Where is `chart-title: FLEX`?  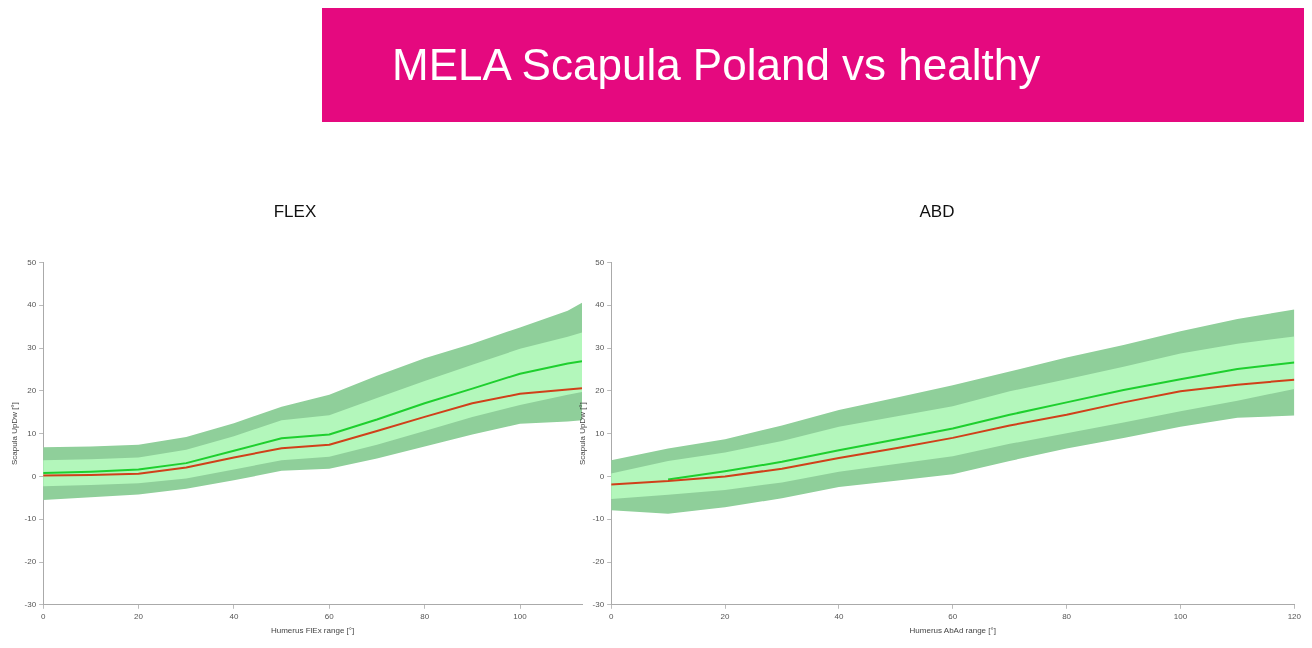
chart-title: FLEX is located at coordinates (295, 211).